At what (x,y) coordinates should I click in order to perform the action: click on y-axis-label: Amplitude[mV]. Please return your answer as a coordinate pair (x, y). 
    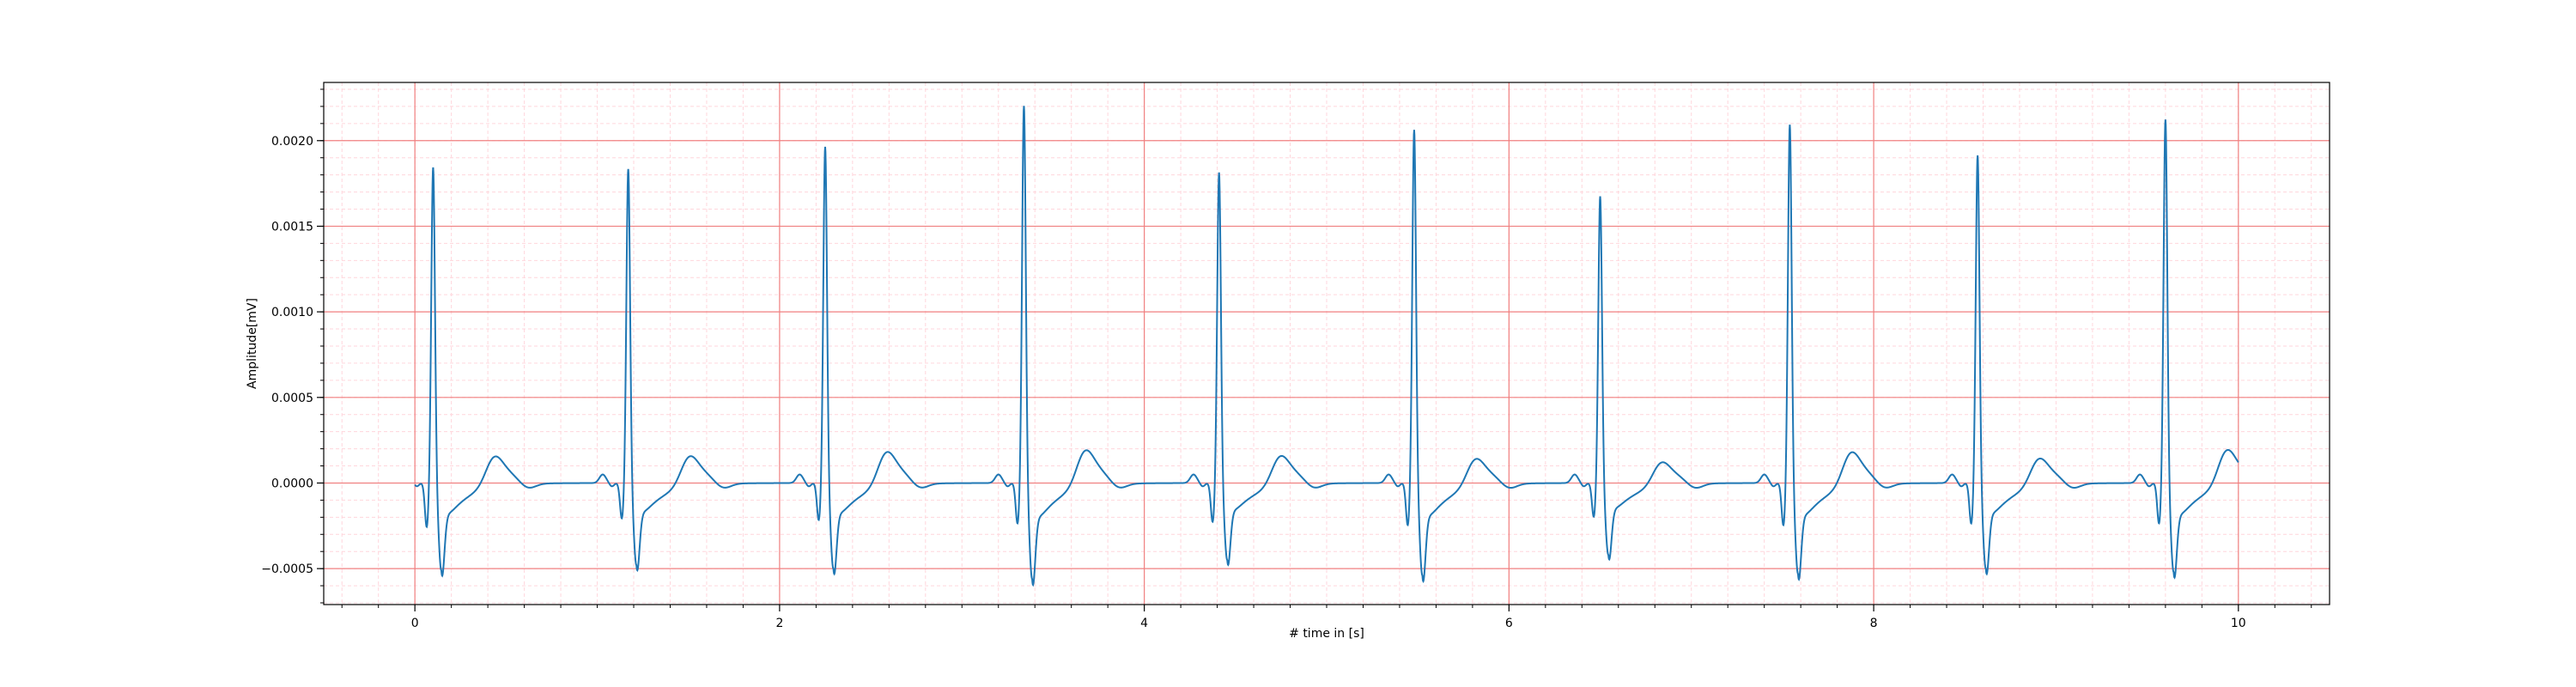
    Looking at the image, I should click on (252, 343).